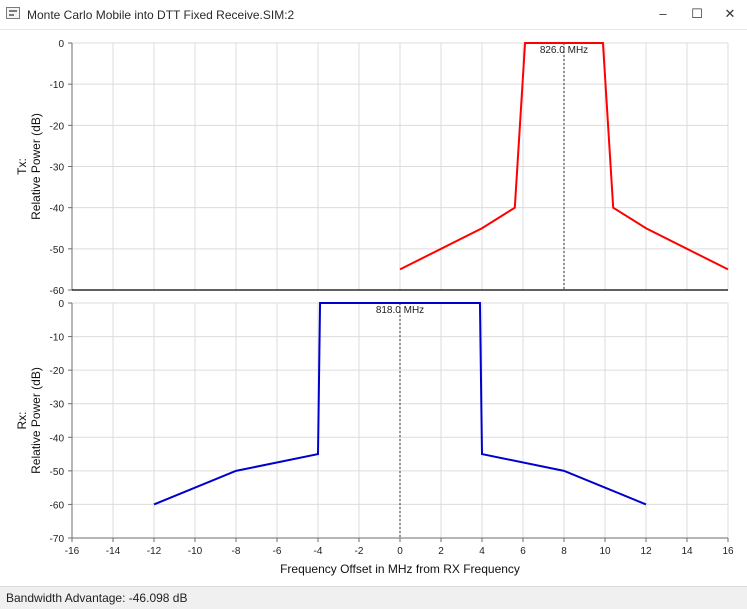 The image size is (747, 609). Describe the element at coordinates (400, 310) in the screenshot. I see `rx-frequency-marker-label: 818.0 MHz` at that location.